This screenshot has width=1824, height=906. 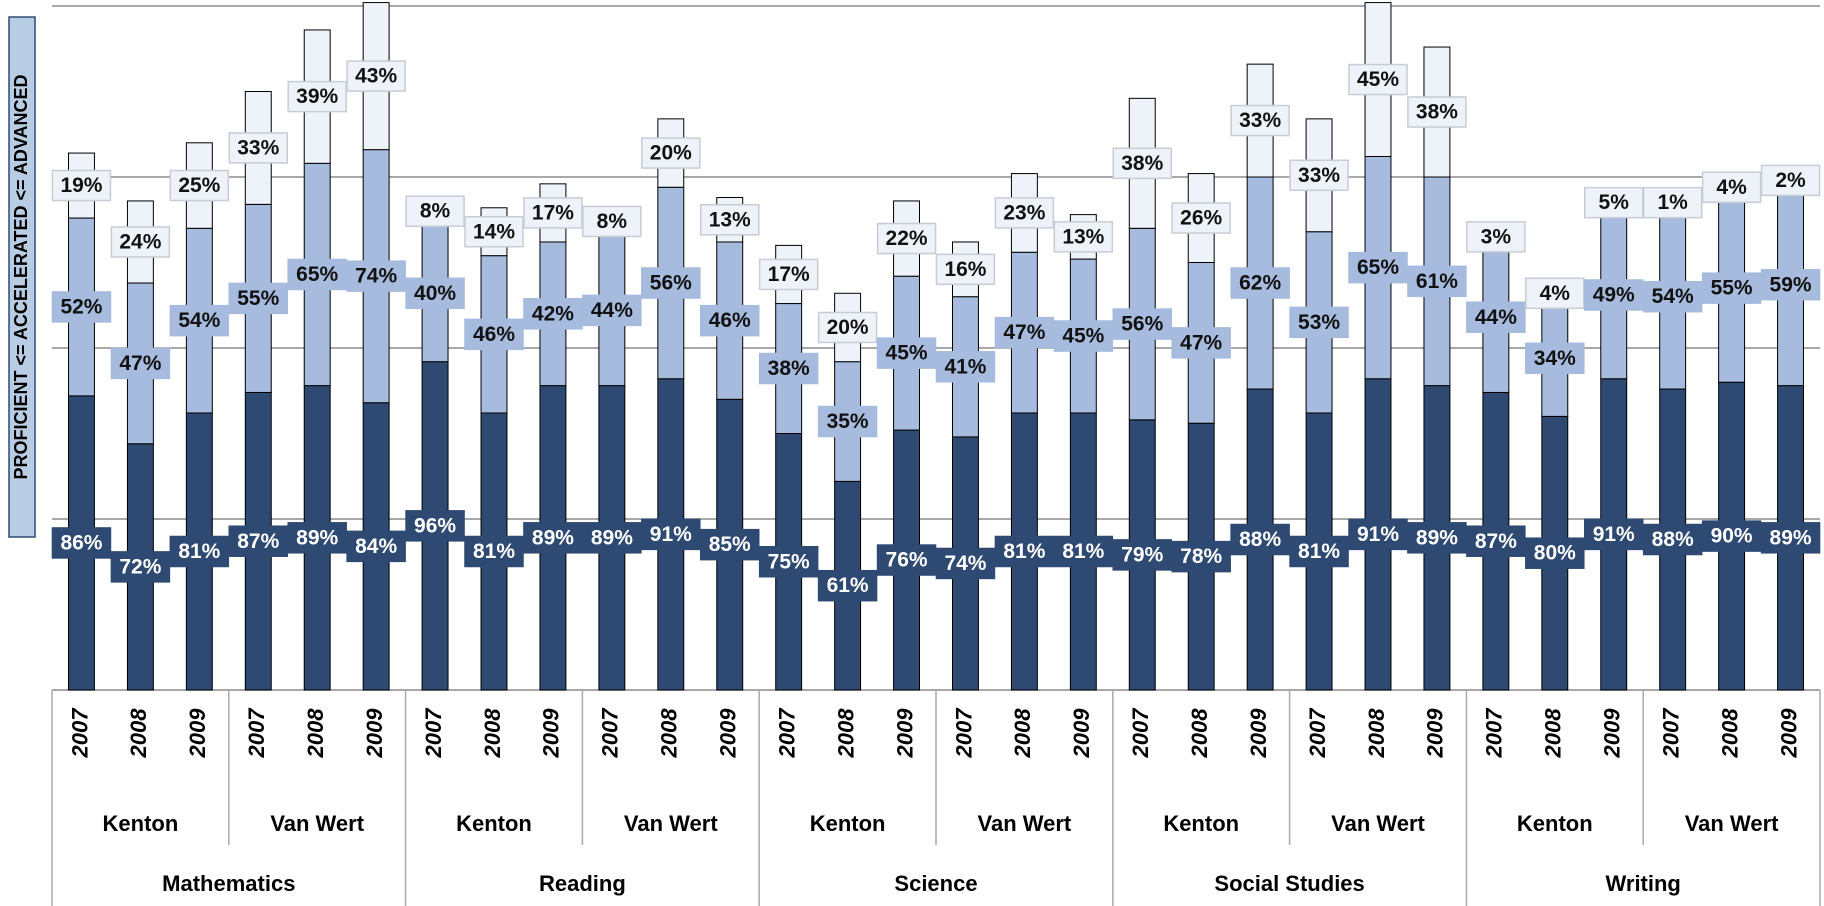 I want to click on value-label: 17%, so click(x=553, y=212).